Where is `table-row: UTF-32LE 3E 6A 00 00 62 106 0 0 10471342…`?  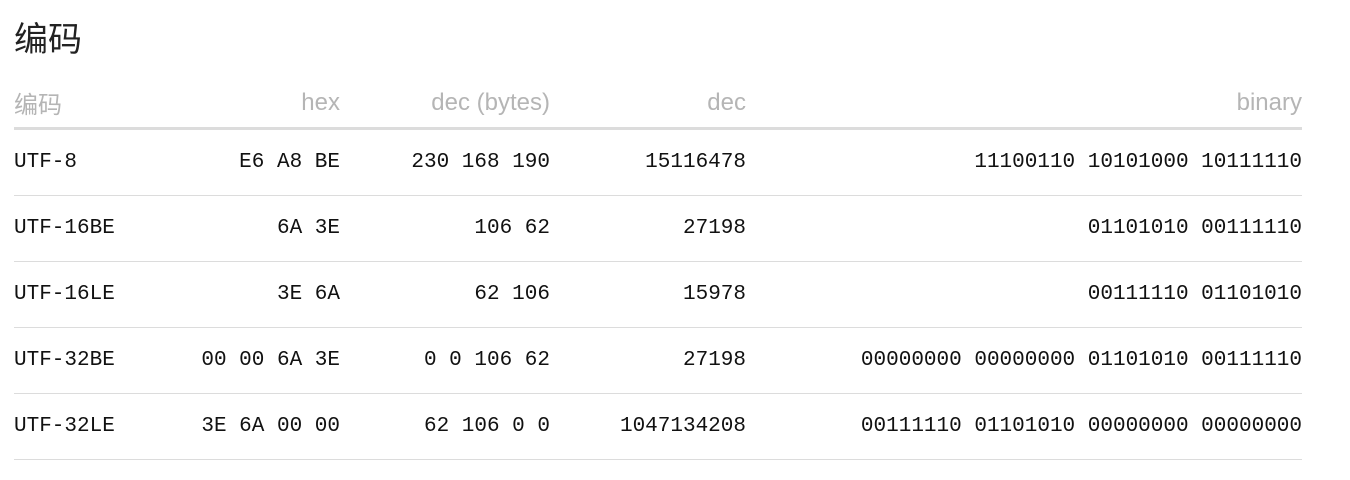 table-row: UTF-32LE 3E 6A 00 00 62 106 0 0 10471342… is located at coordinates (658, 426).